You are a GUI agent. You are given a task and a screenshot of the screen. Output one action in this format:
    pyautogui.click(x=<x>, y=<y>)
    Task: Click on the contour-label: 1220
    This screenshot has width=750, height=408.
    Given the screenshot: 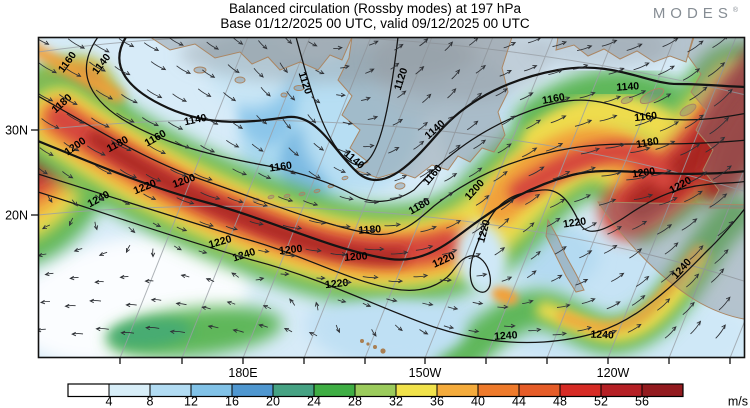 What is the action you would take?
    pyautogui.click(x=336, y=284)
    